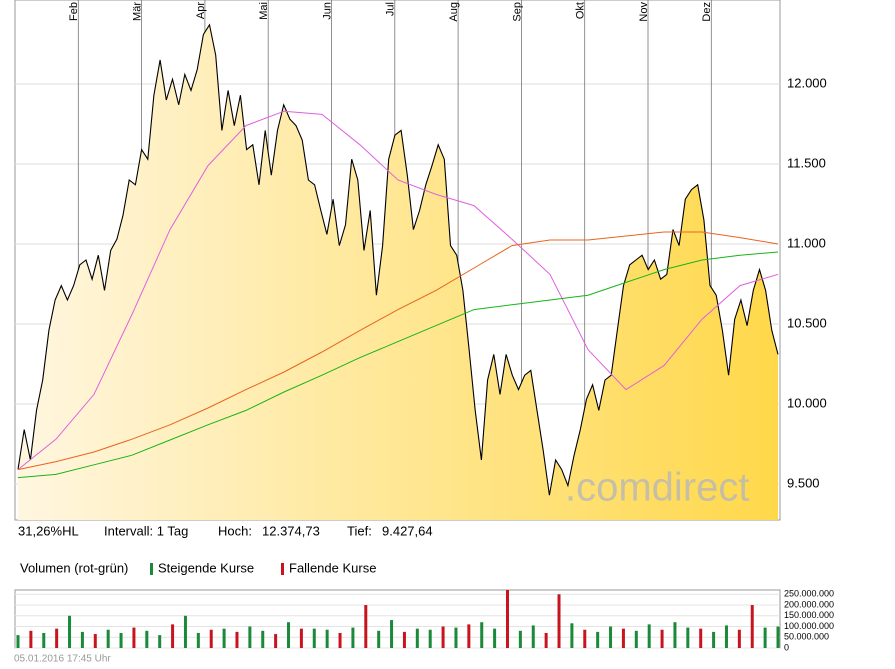 This screenshot has height=669, width=895. I want to click on x-tick-label: Feb, so click(74, 11).